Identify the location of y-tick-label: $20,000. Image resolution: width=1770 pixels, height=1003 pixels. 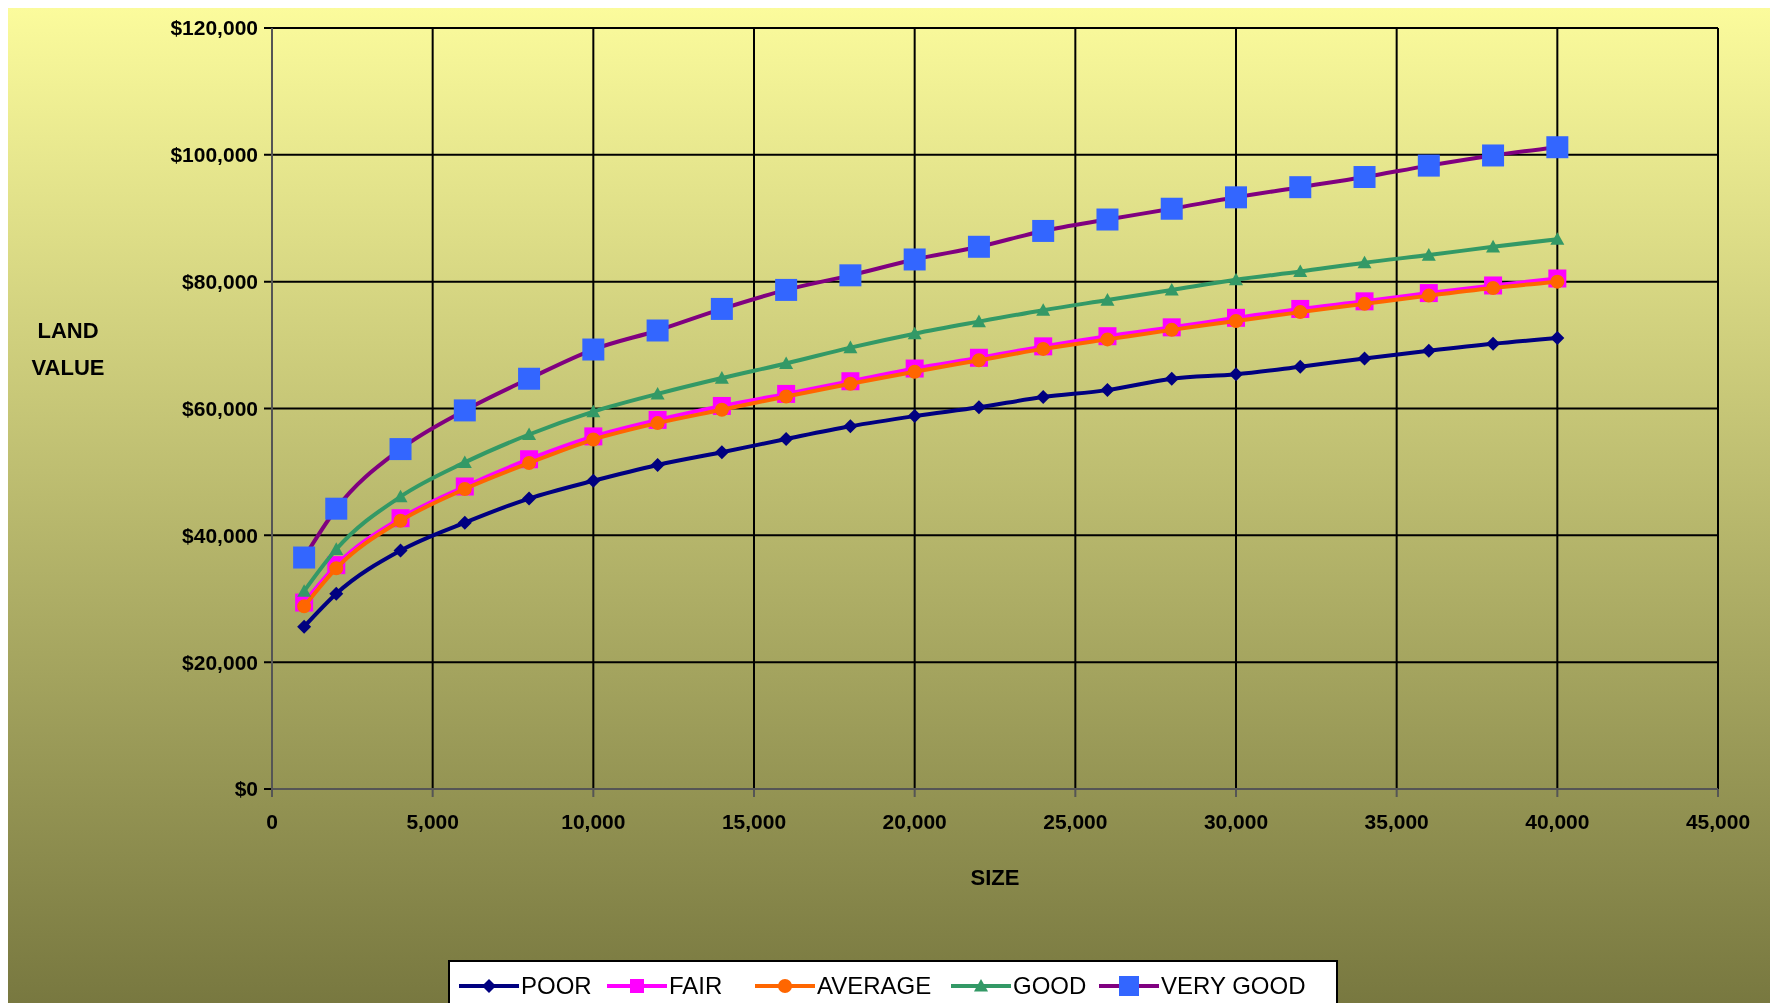
(220, 662).